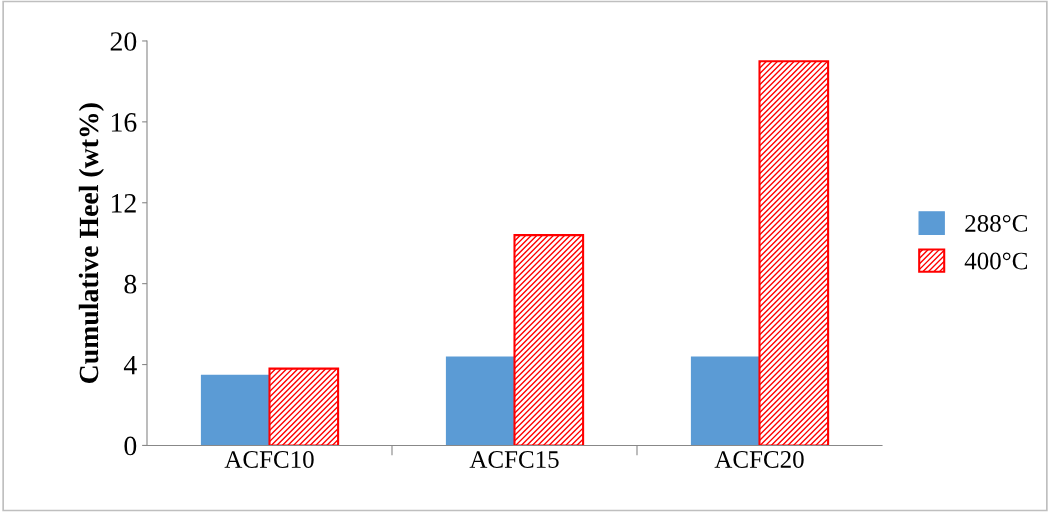 This screenshot has height=512, width=1050. I want to click on y-axis-title: Cumulative Heel (wt%), so click(91, 243).